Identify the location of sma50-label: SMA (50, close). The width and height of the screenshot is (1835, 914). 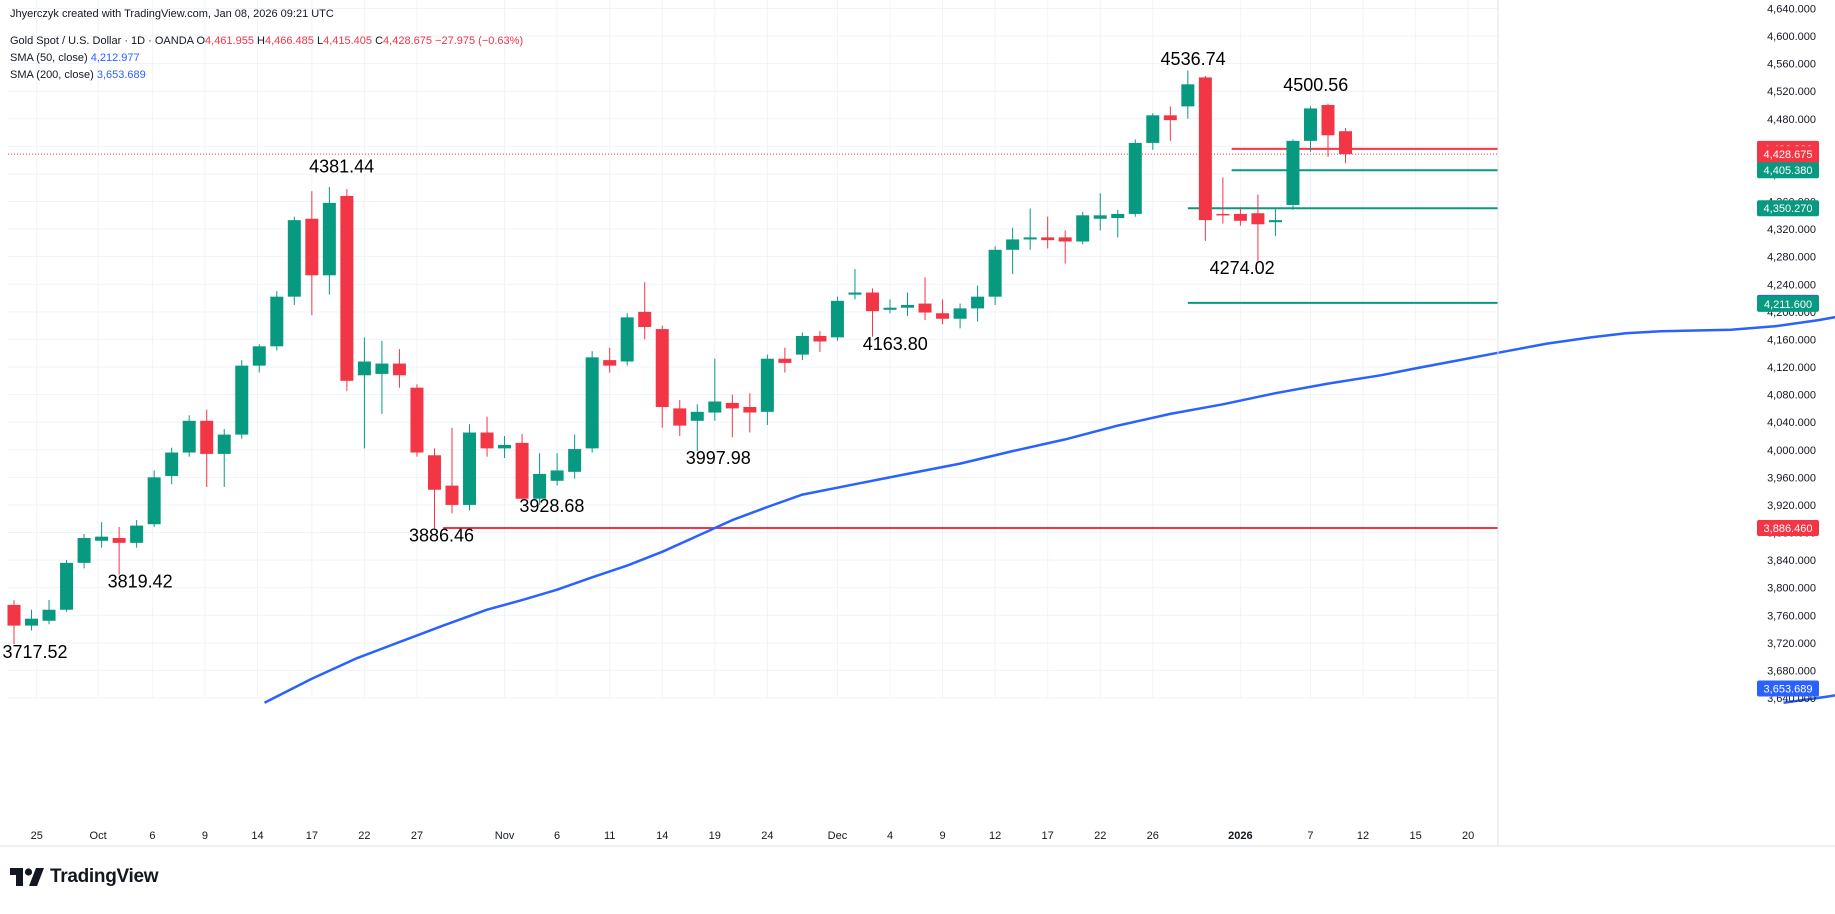
(49, 58).